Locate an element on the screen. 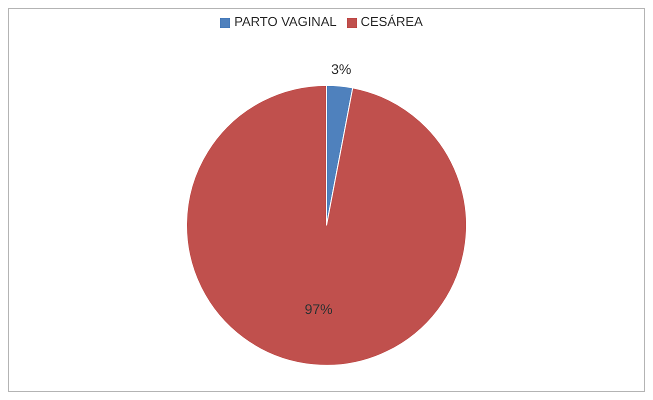 Image resolution: width=653 pixels, height=400 pixels. data-label: 97% is located at coordinates (318, 308).